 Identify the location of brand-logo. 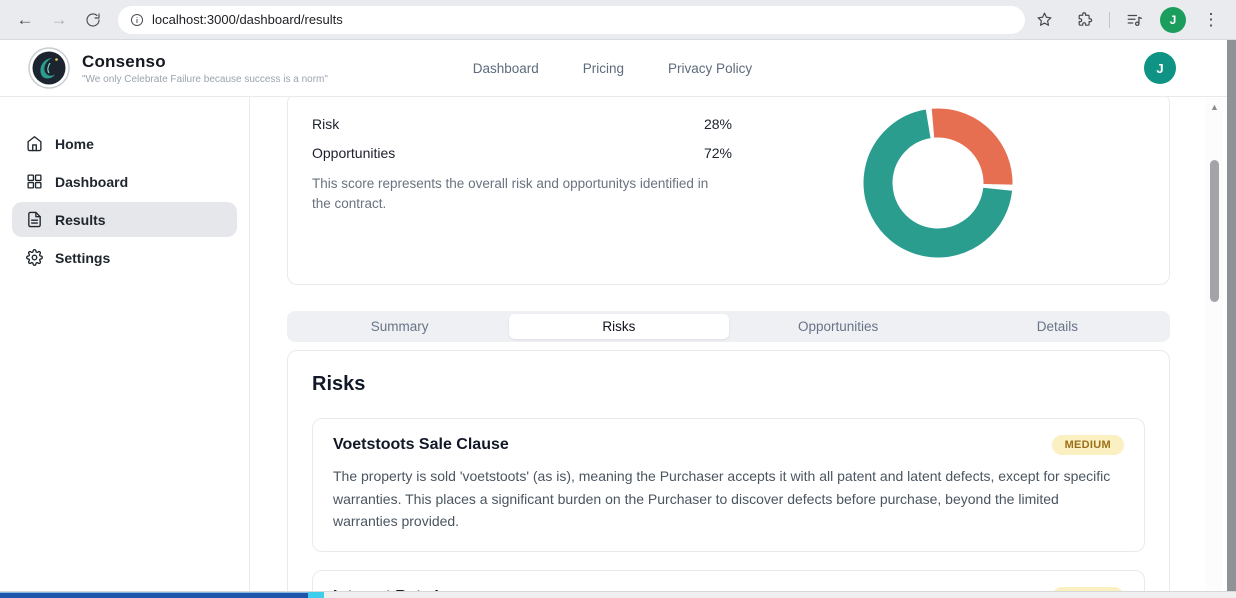
(49, 68).